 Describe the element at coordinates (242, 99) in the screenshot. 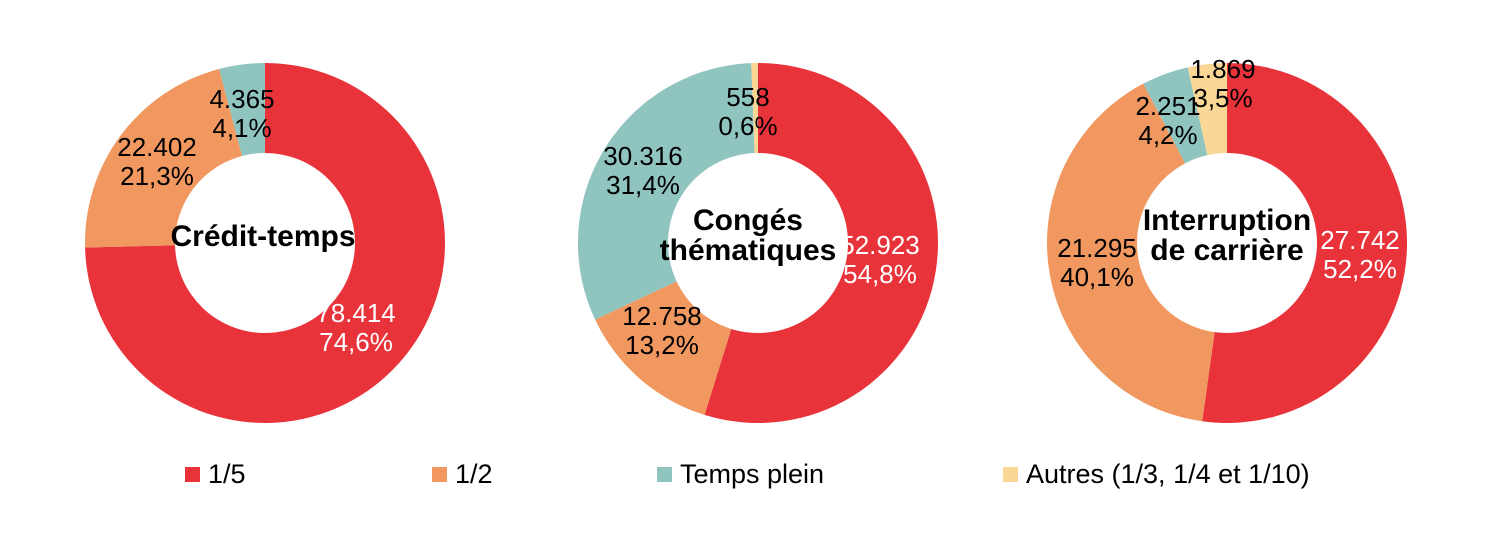

I see `slice-value: 4.365` at that location.